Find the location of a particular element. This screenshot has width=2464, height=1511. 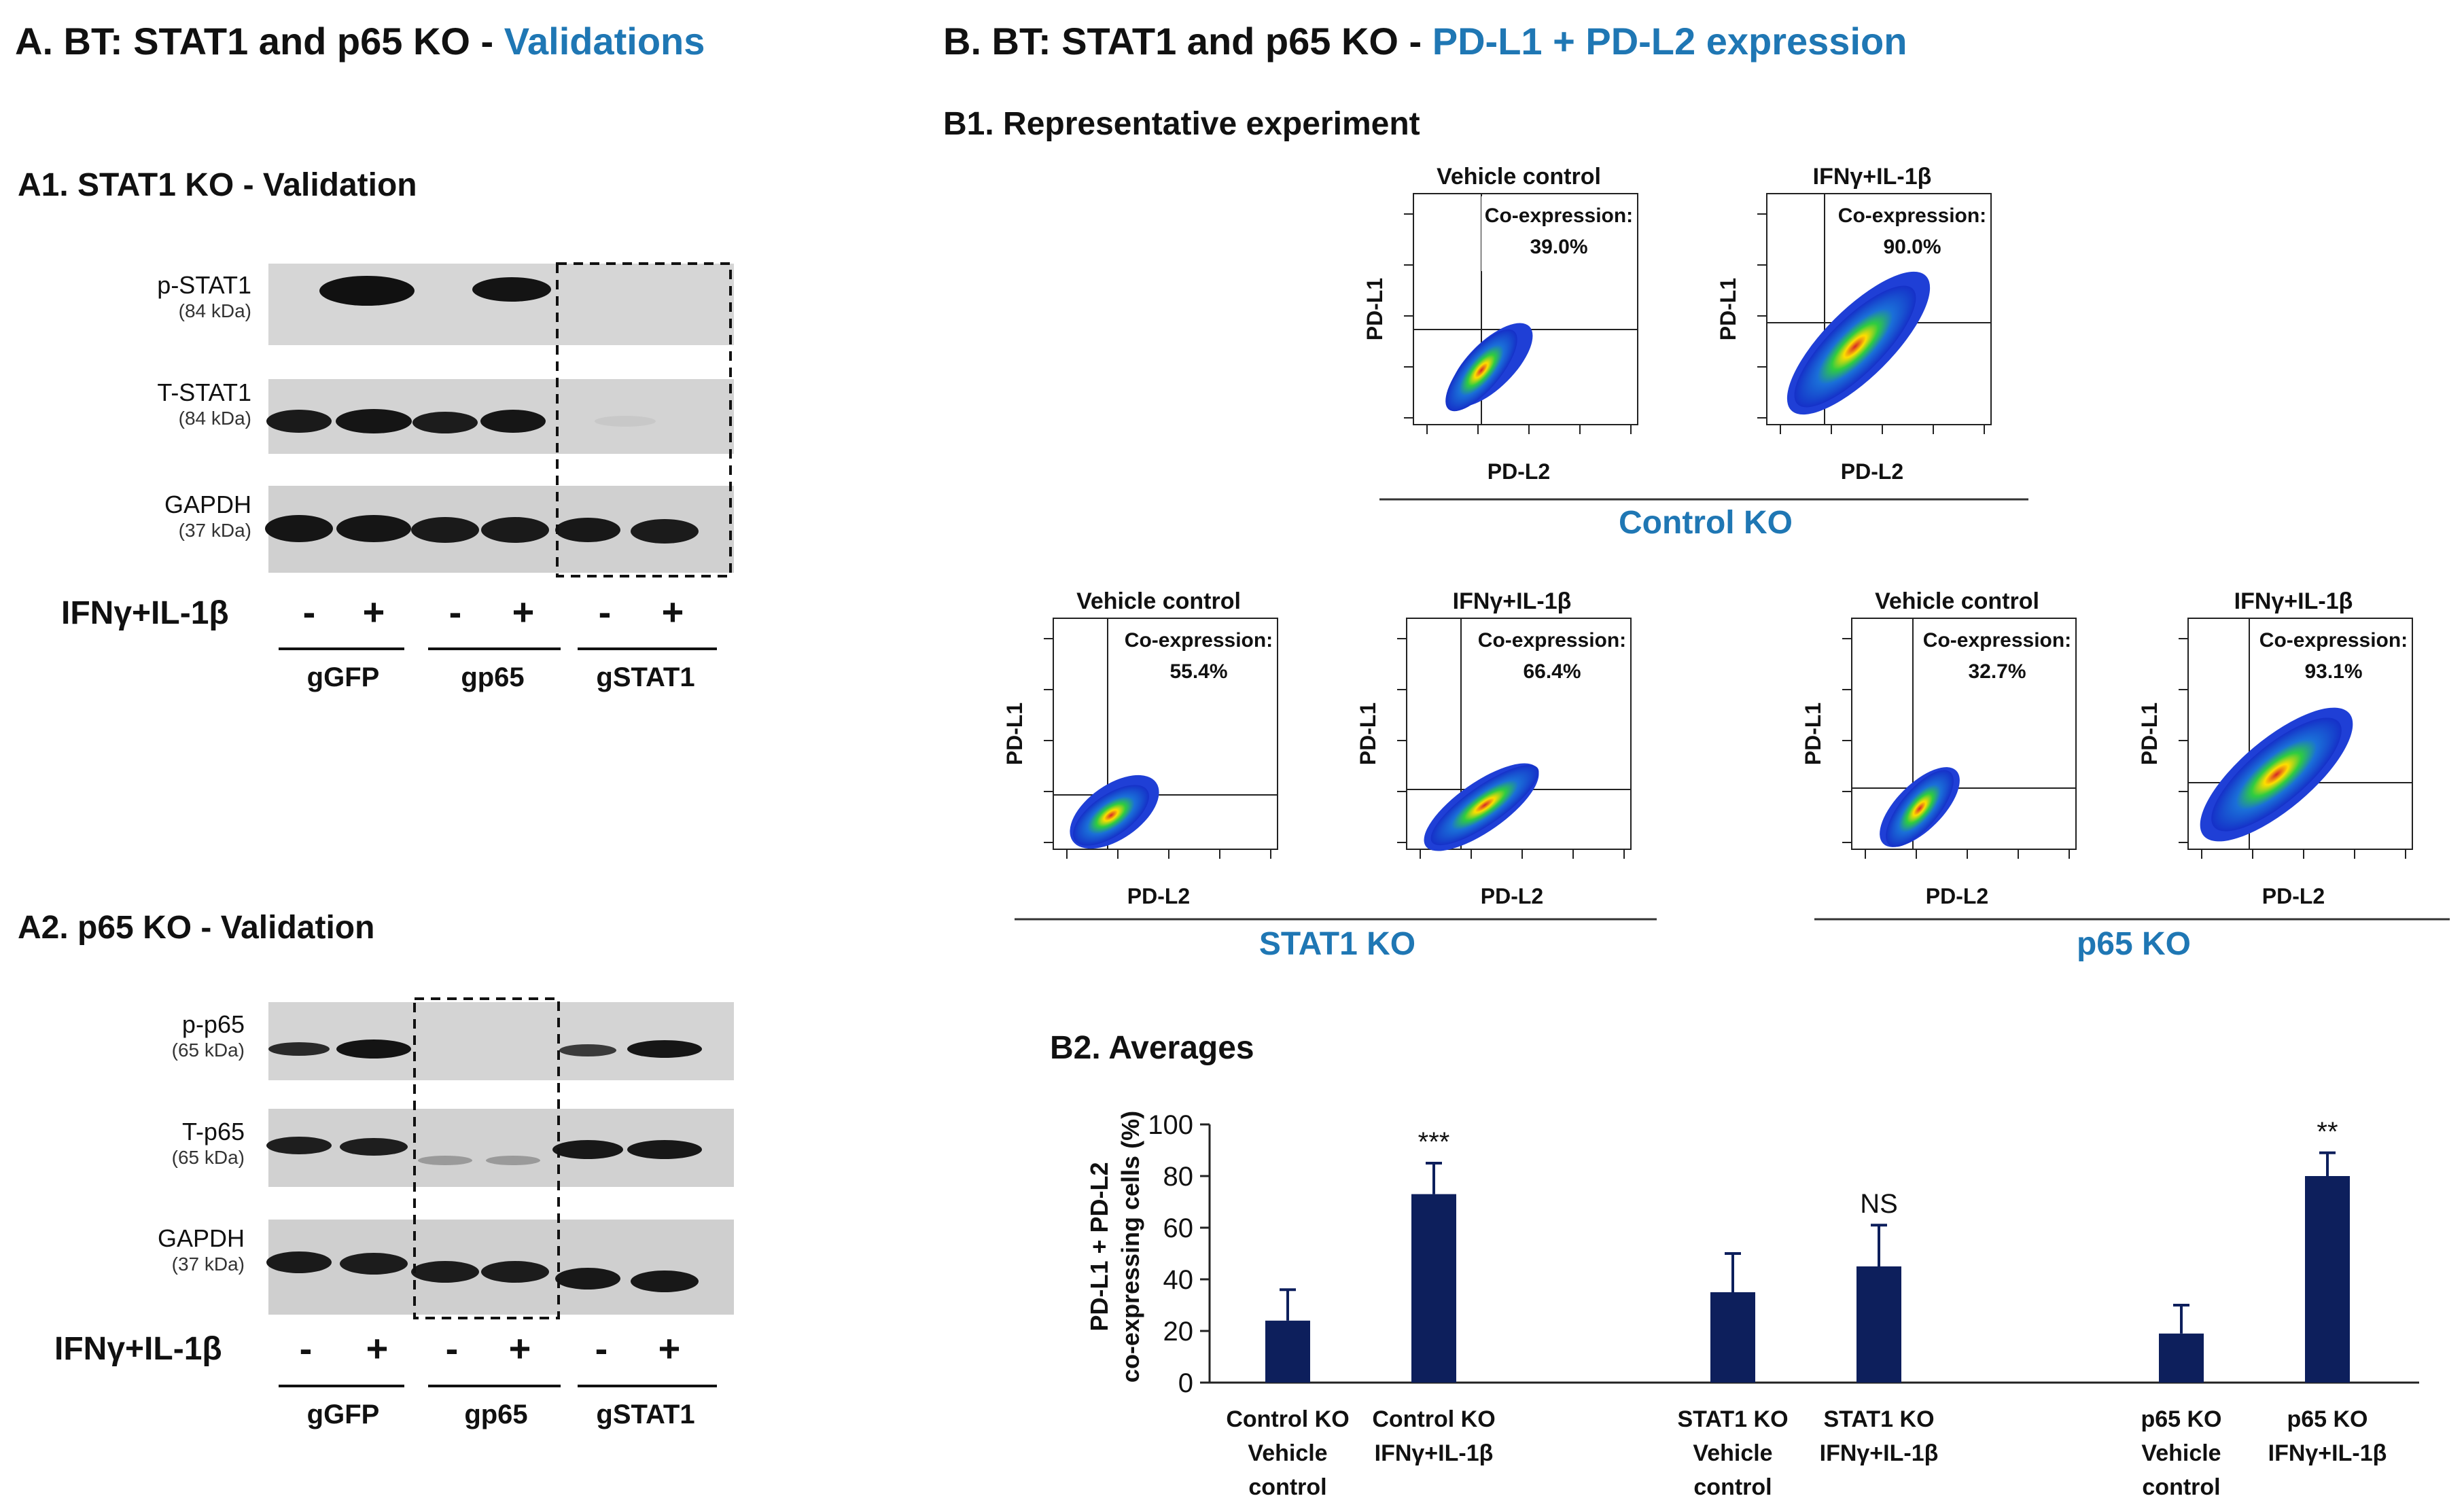

x-category-label: Control KO is located at coordinates (1287, 1419).